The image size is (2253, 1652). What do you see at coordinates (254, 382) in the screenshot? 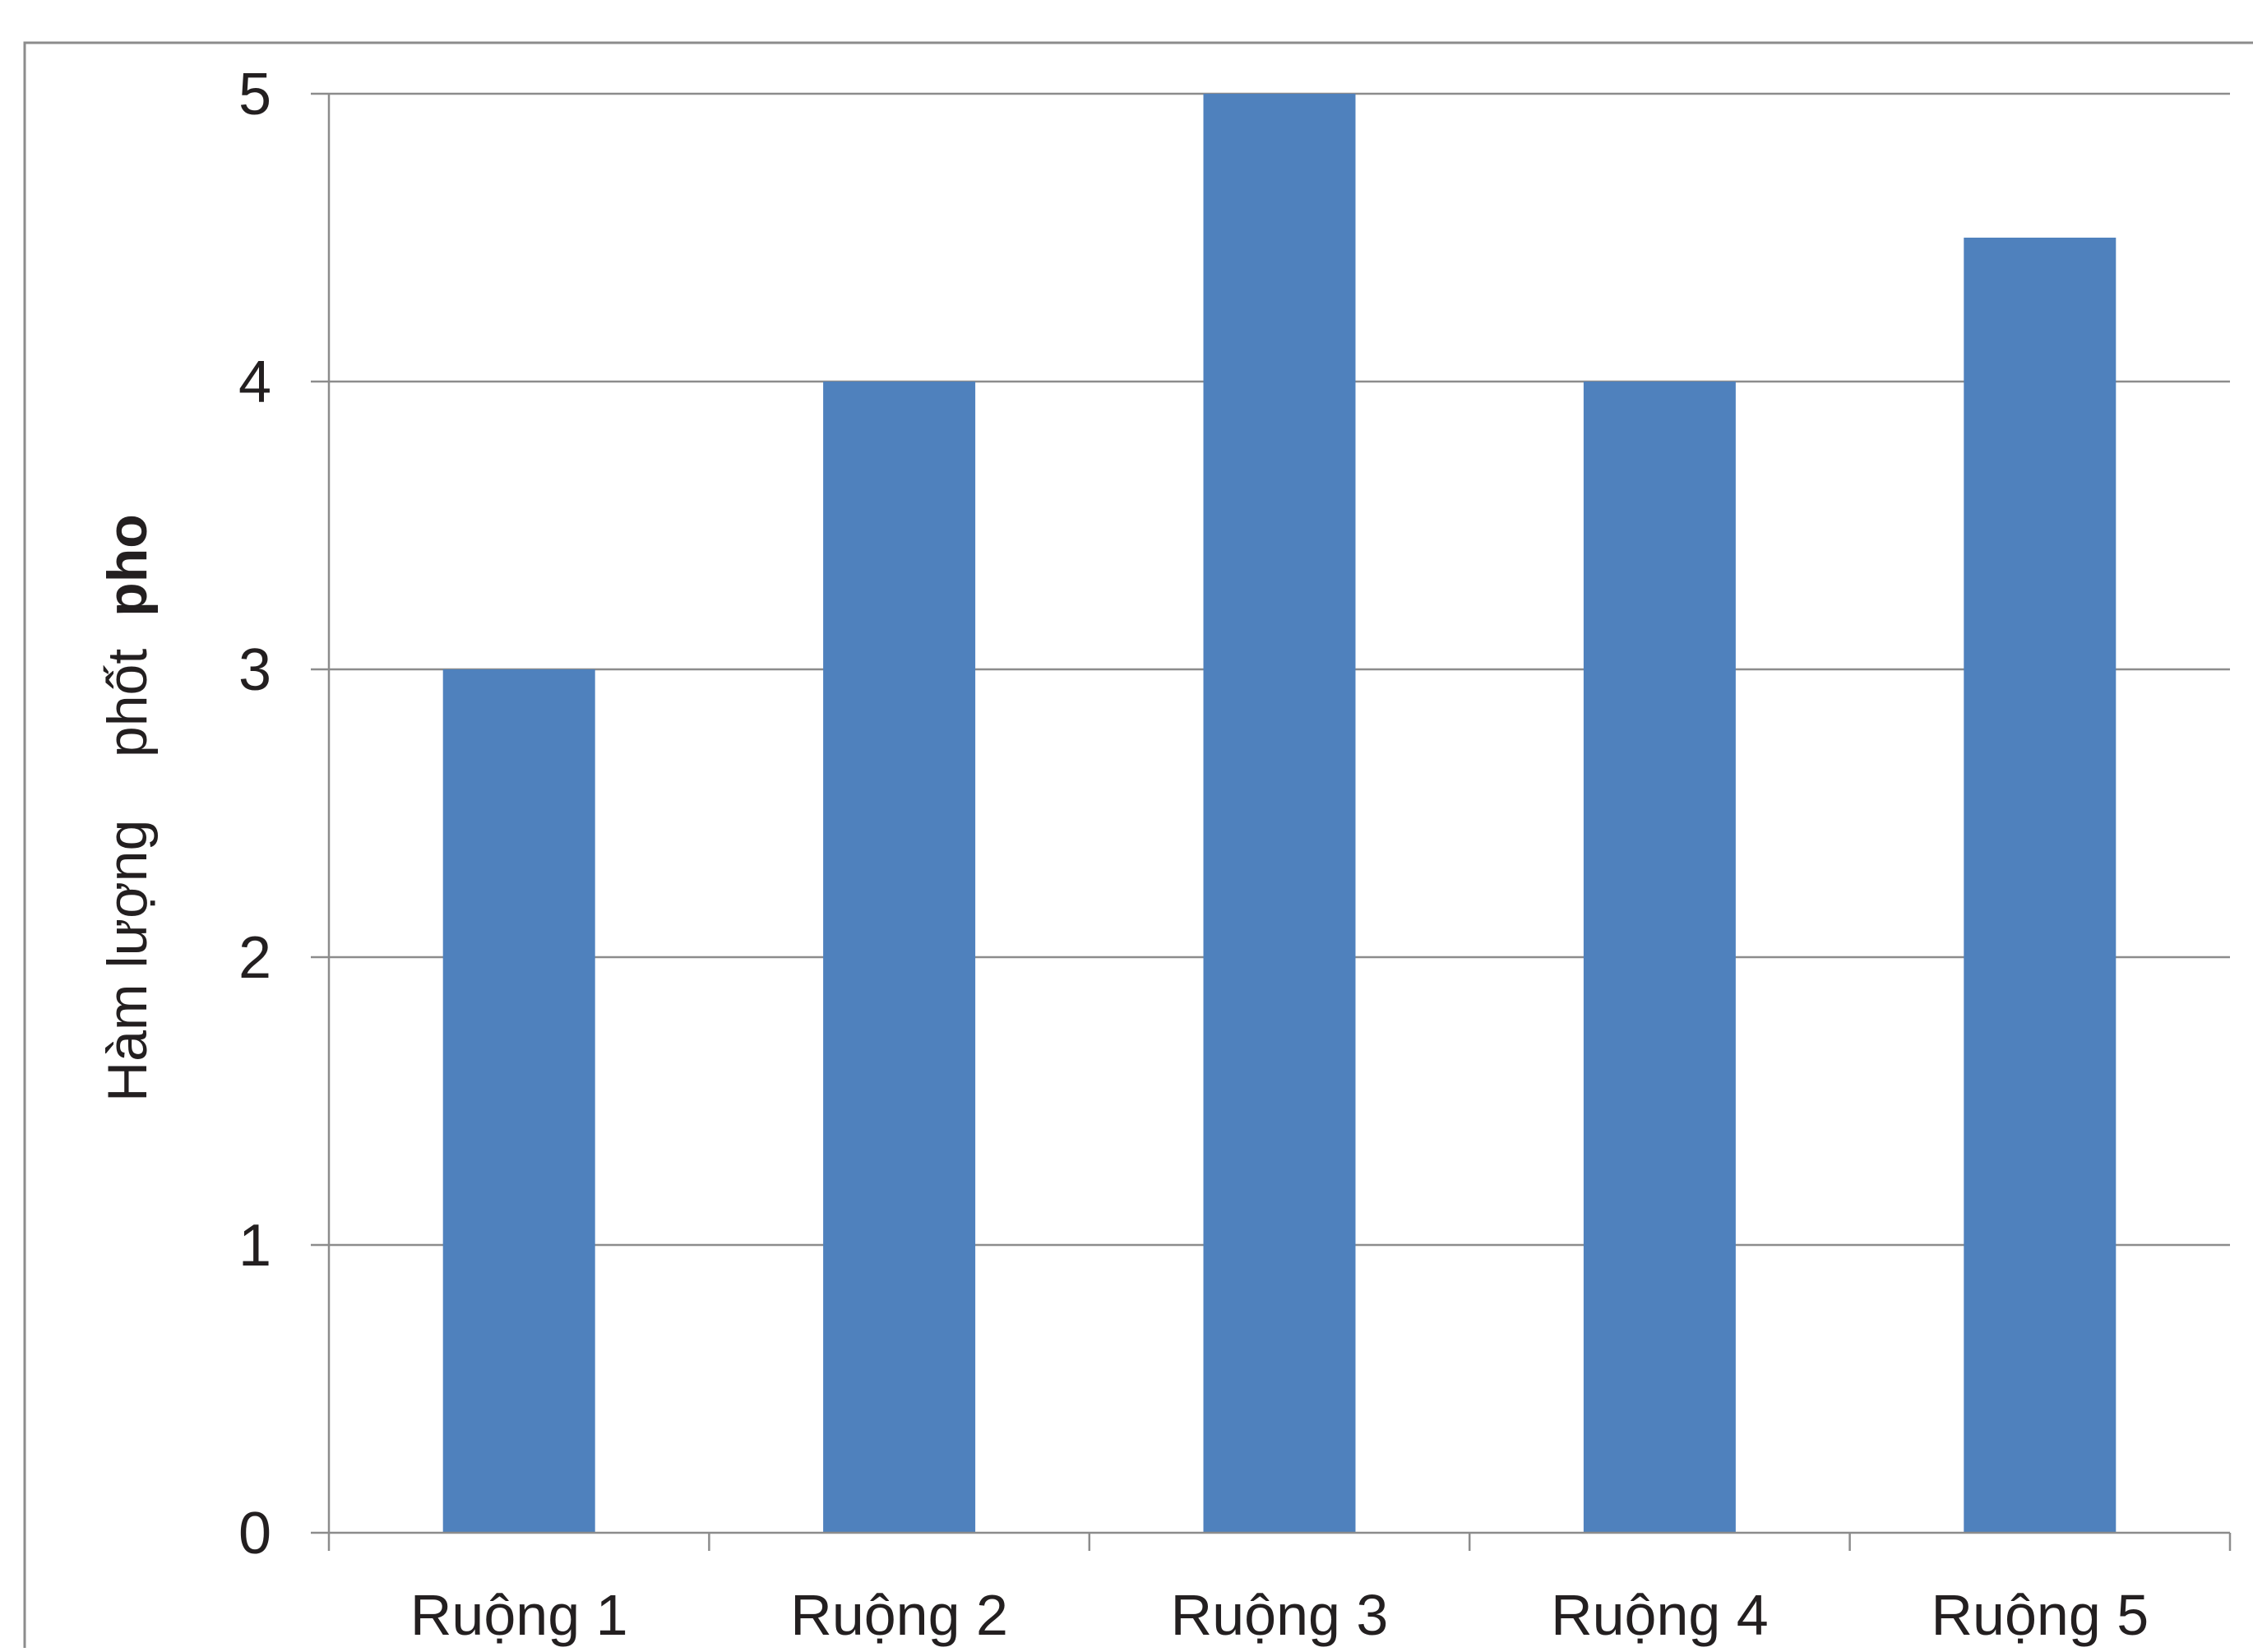
I see `y-tick-label: 4` at bounding box center [254, 382].